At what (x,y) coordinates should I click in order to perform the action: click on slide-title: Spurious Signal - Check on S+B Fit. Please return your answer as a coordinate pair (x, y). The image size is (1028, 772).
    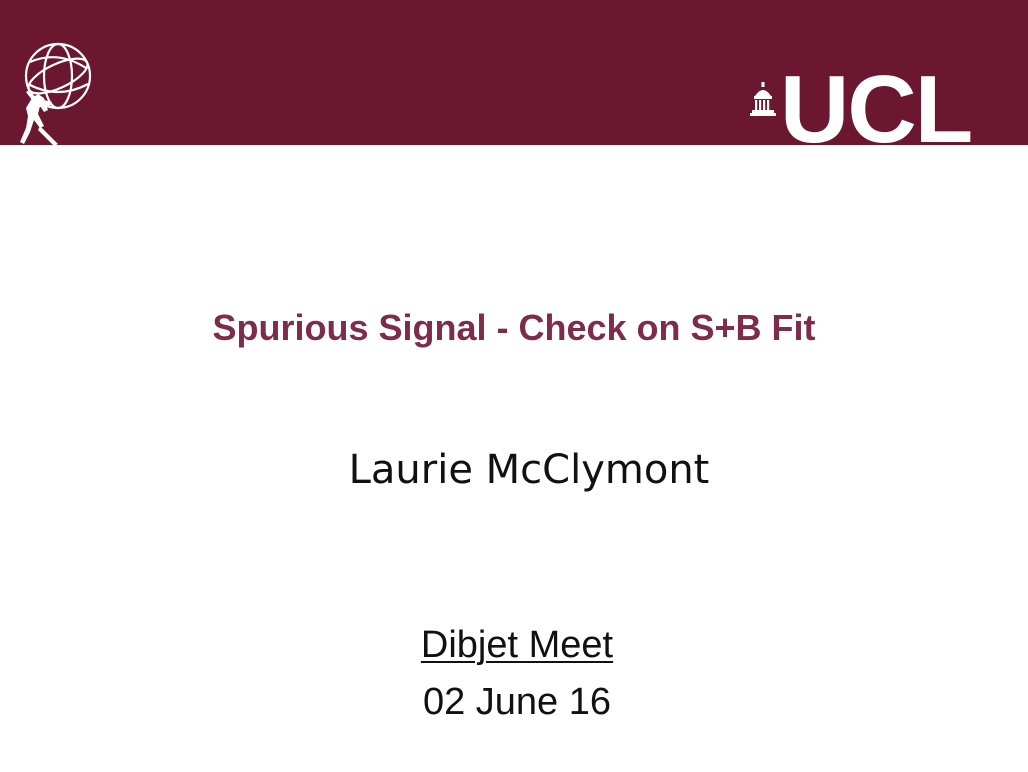
    Looking at the image, I should click on (514, 327).